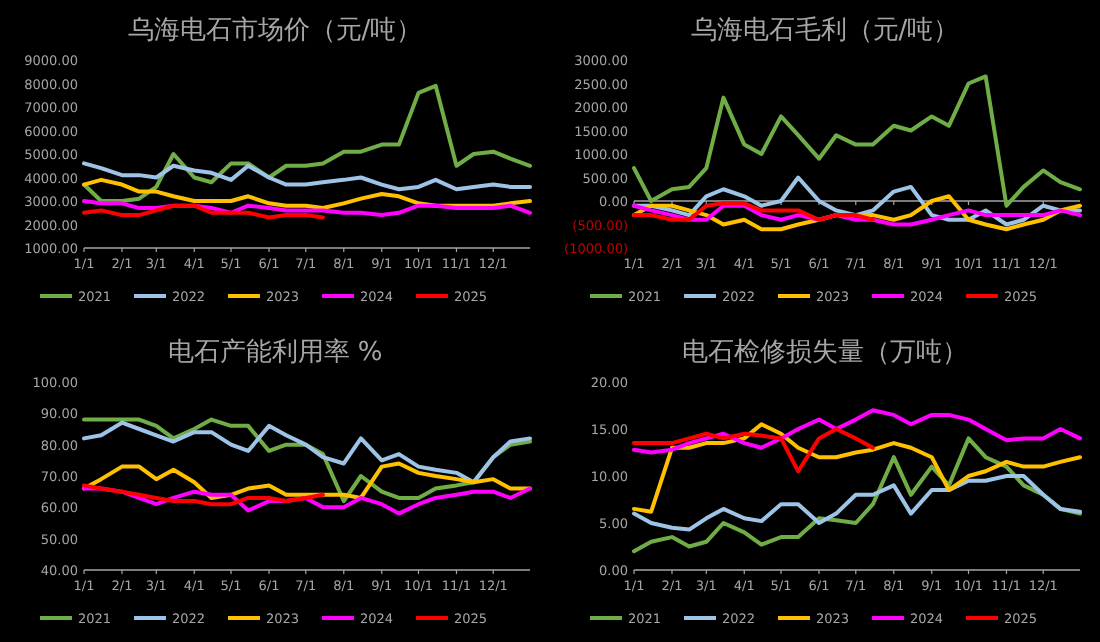  What do you see at coordinates (825, 31) in the screenshot?
I see `chart-title: 乌海电石毛利（元/吨）` at bounding box center [825, 31].